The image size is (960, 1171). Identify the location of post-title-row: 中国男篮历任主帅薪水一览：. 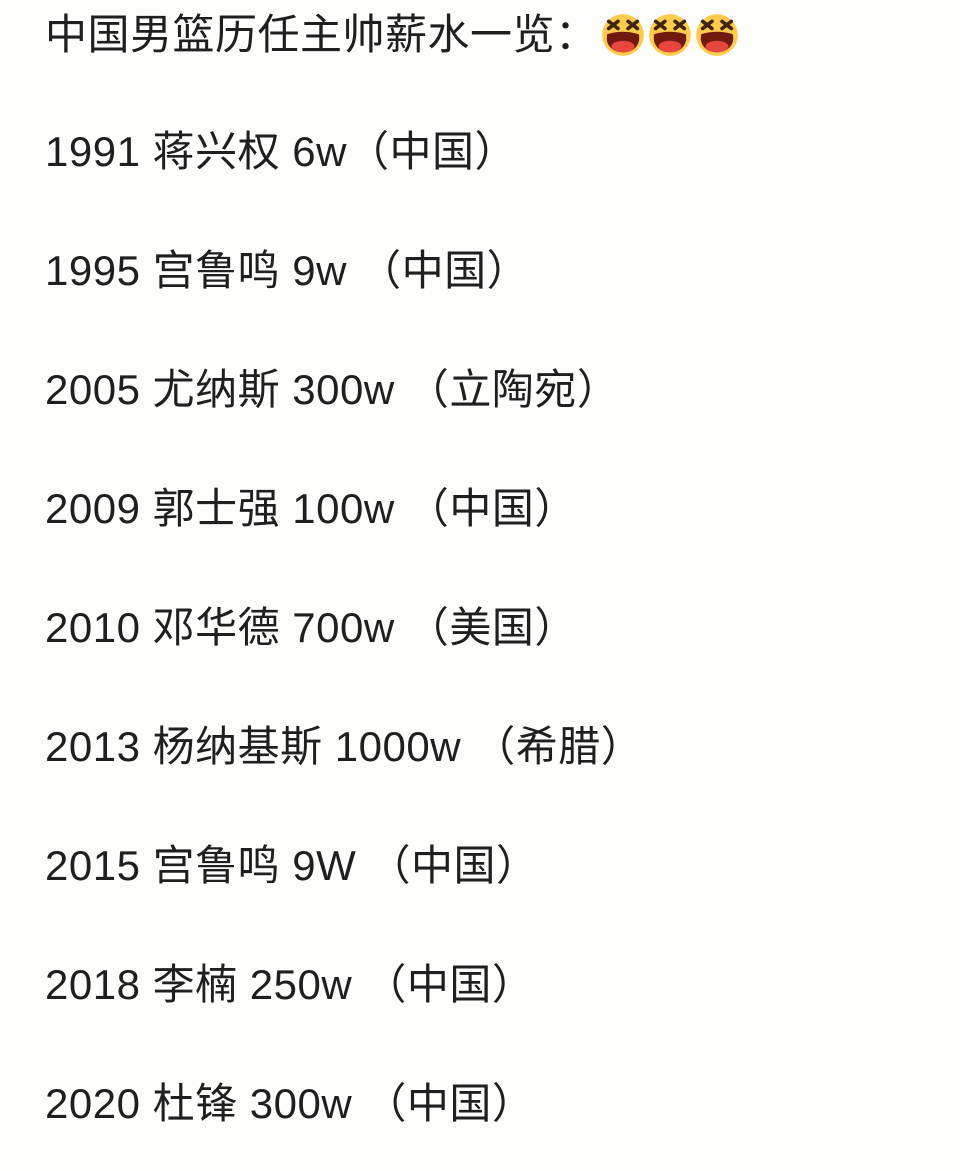
(492, 35).